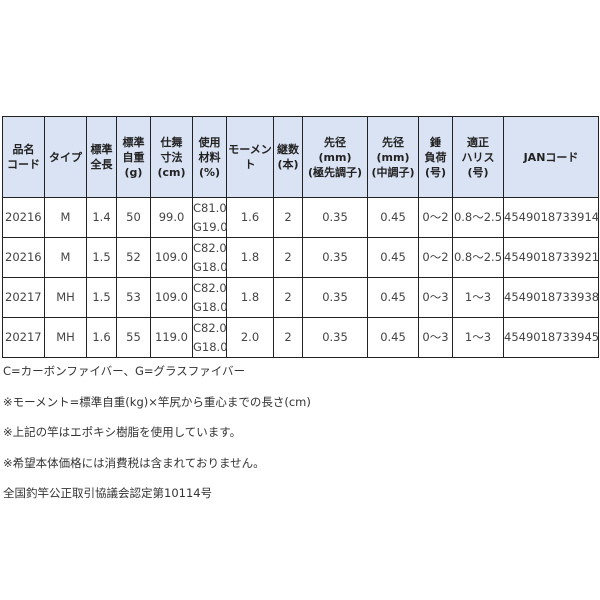 This screenshot has width=600, height=600. Describe the element at coordinates (101, 217) in the screenshot. I see `table-cell: 1.4` at that location.